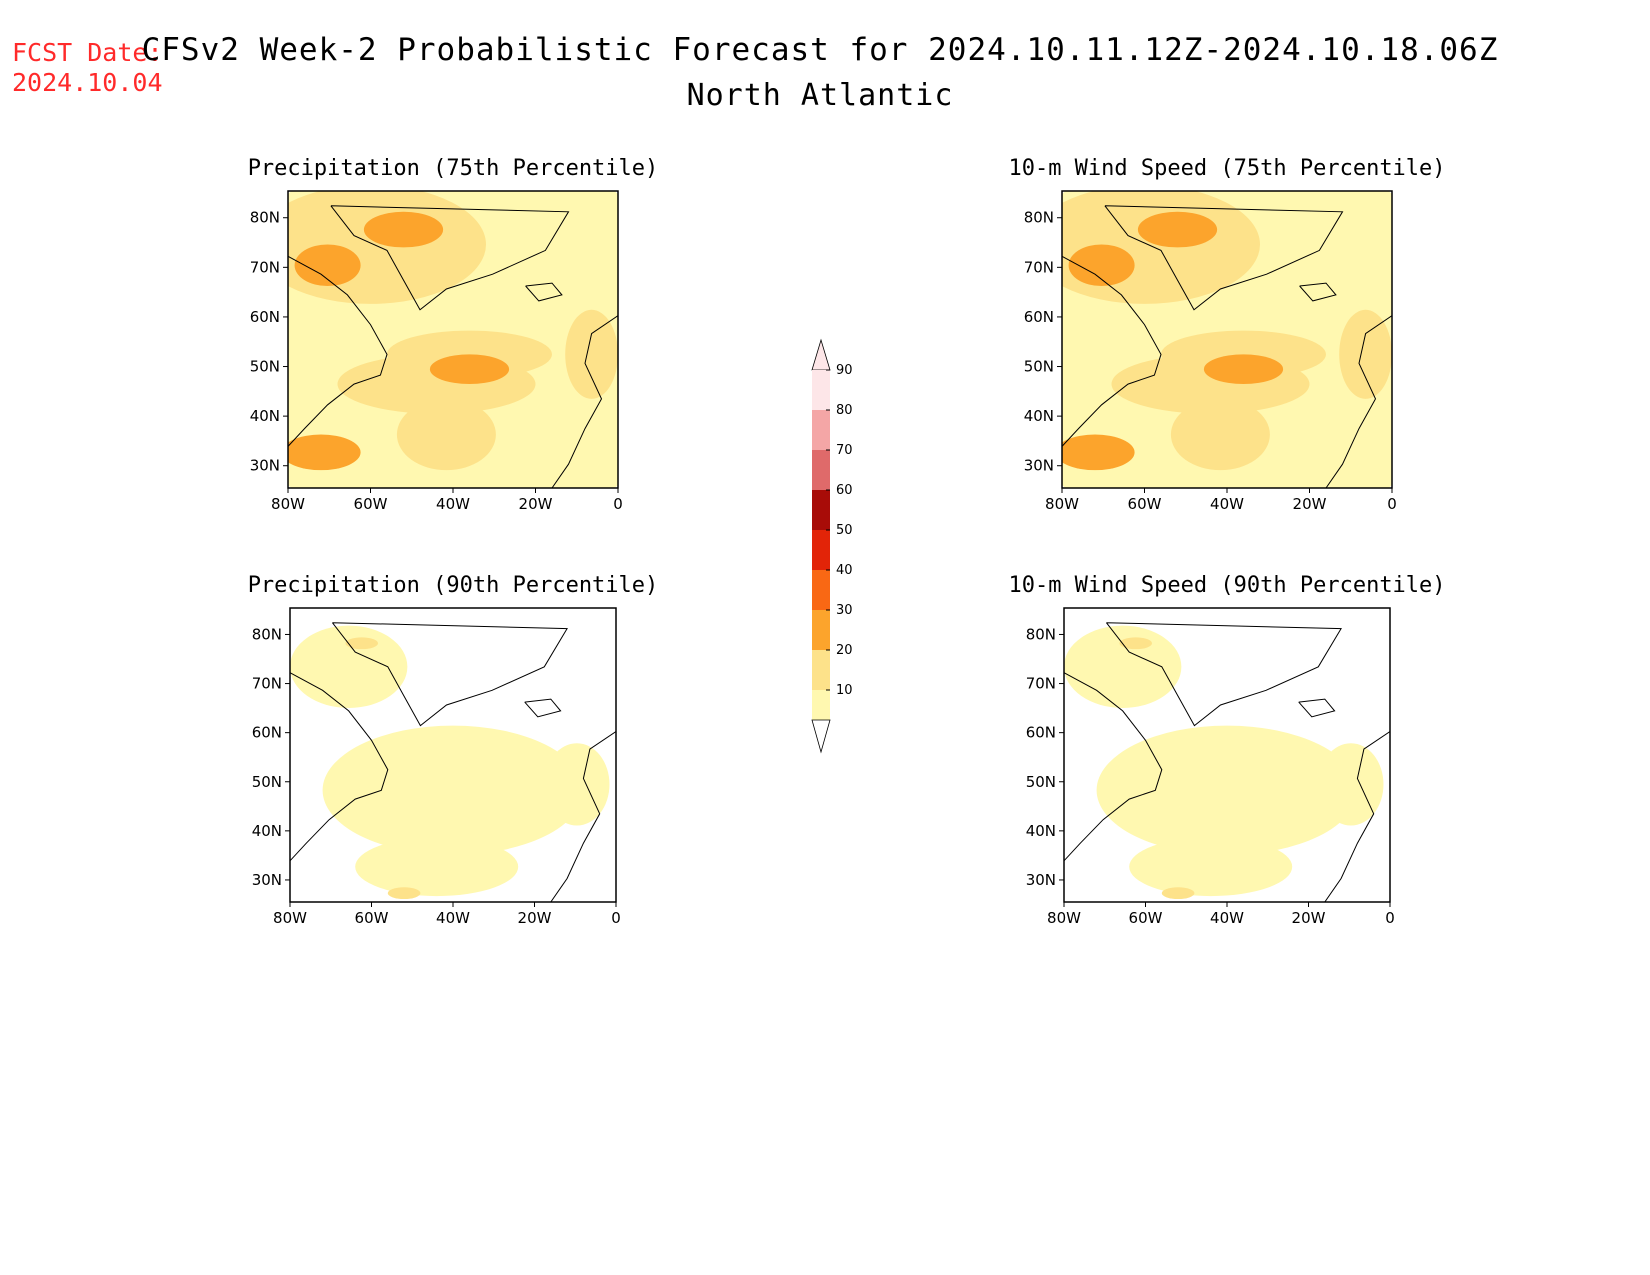 The image size is (1650, 1275). What do you see at coordinates (844, 450) in the screenshot?
I see `colorbar-label: 70` at bounding box center [844, 450].